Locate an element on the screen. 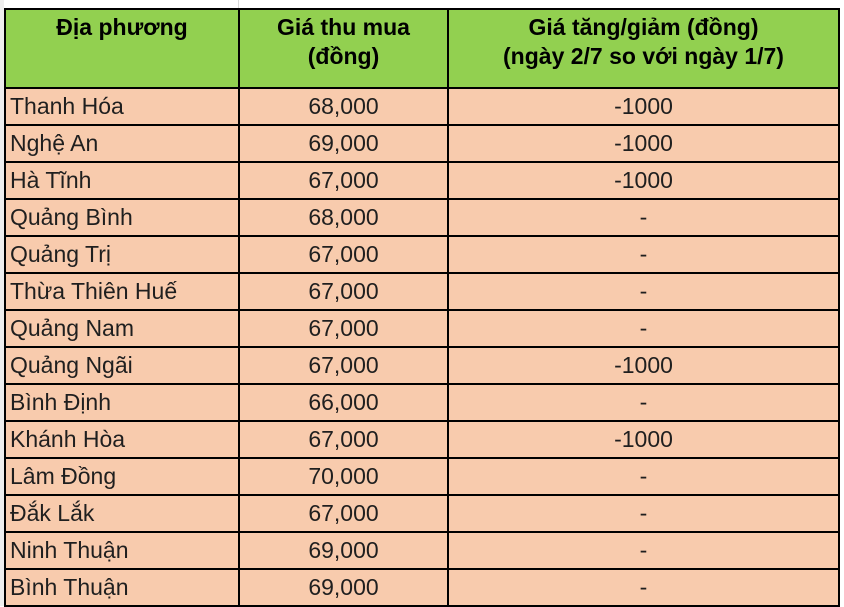  header-text: Giá tăng/giảm (đồng) is located at coordinates (643, 27).